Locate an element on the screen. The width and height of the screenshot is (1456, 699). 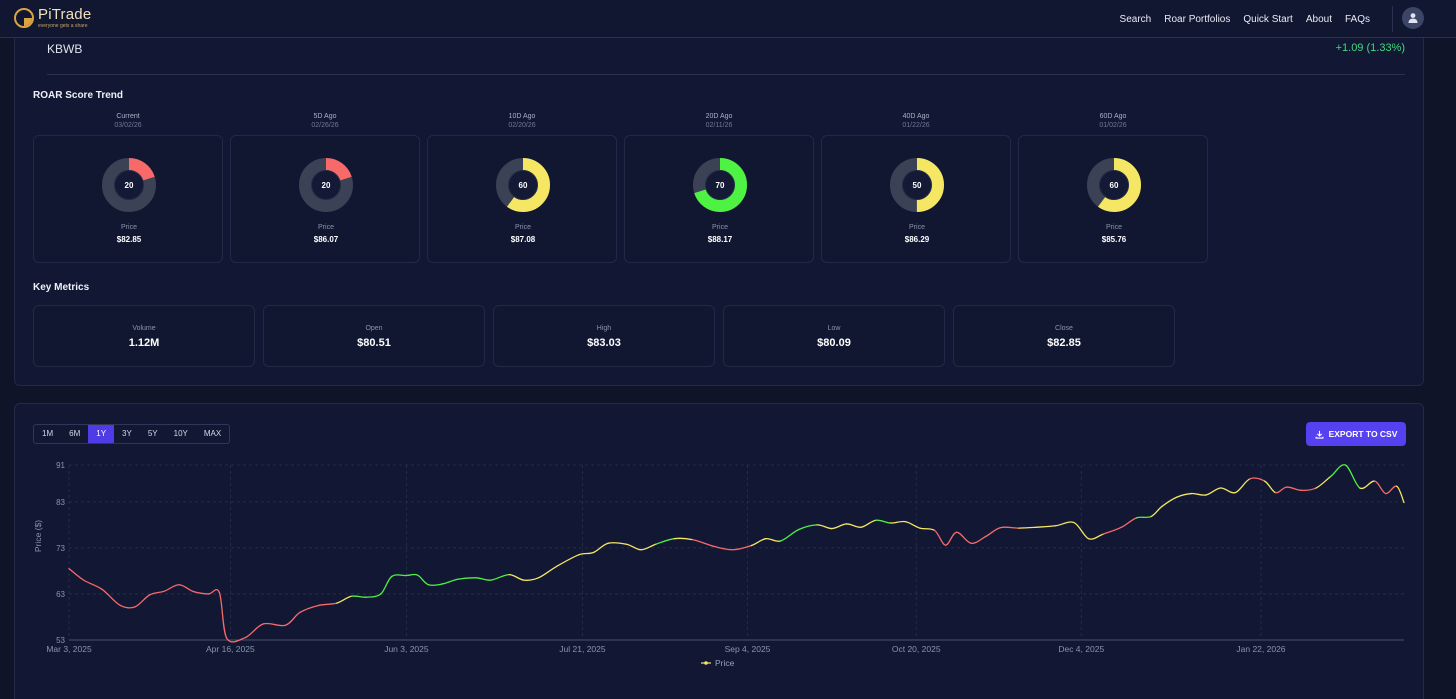
price-value: $85.76 is located at coordinates (1114, 239).